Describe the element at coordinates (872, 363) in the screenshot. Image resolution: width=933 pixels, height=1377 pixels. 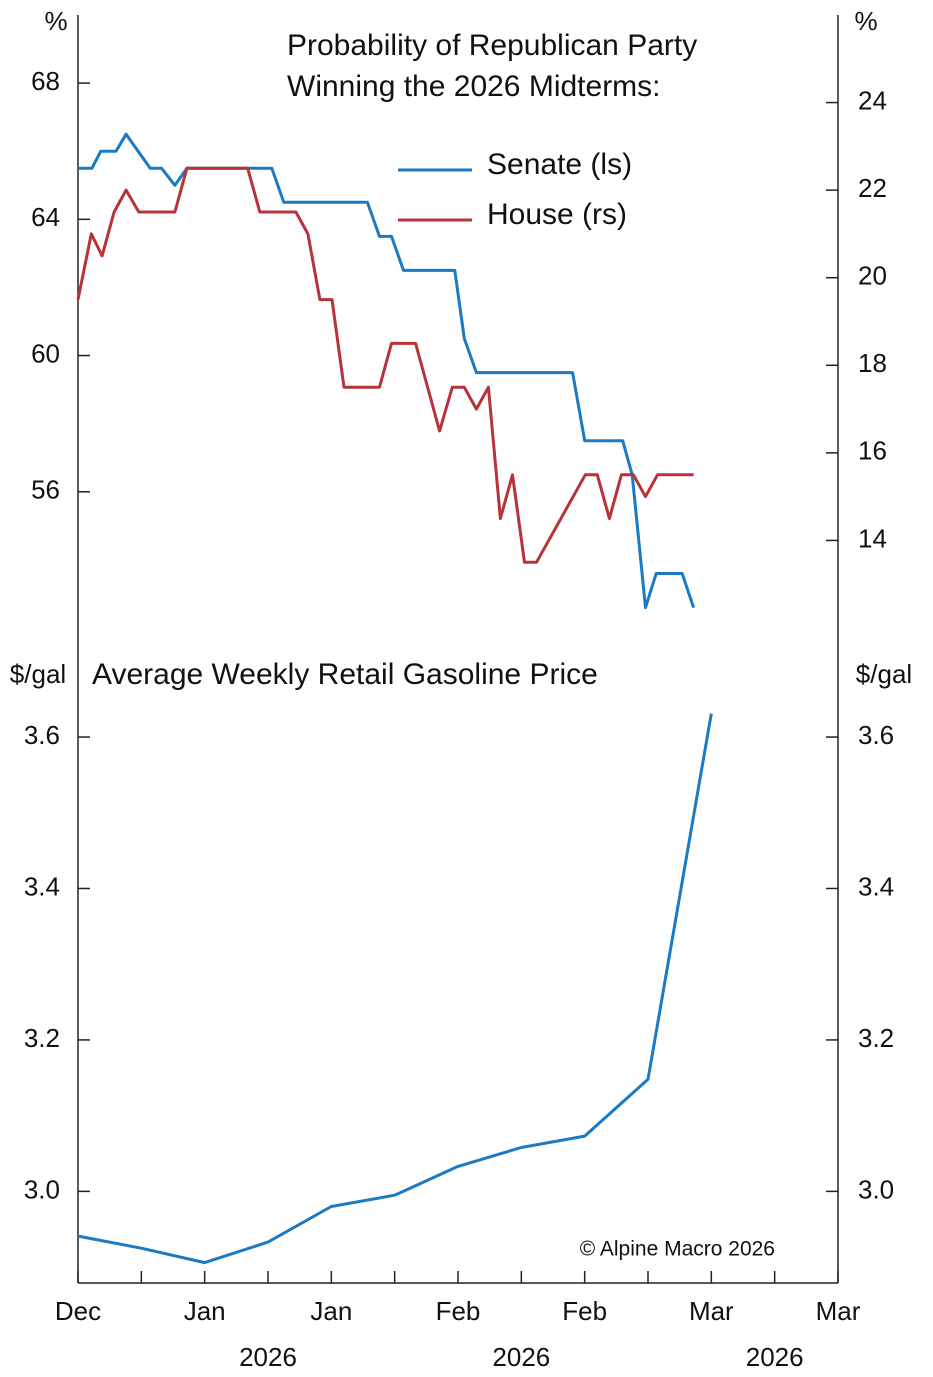
I see `y2-tick-label: 18` at that location.